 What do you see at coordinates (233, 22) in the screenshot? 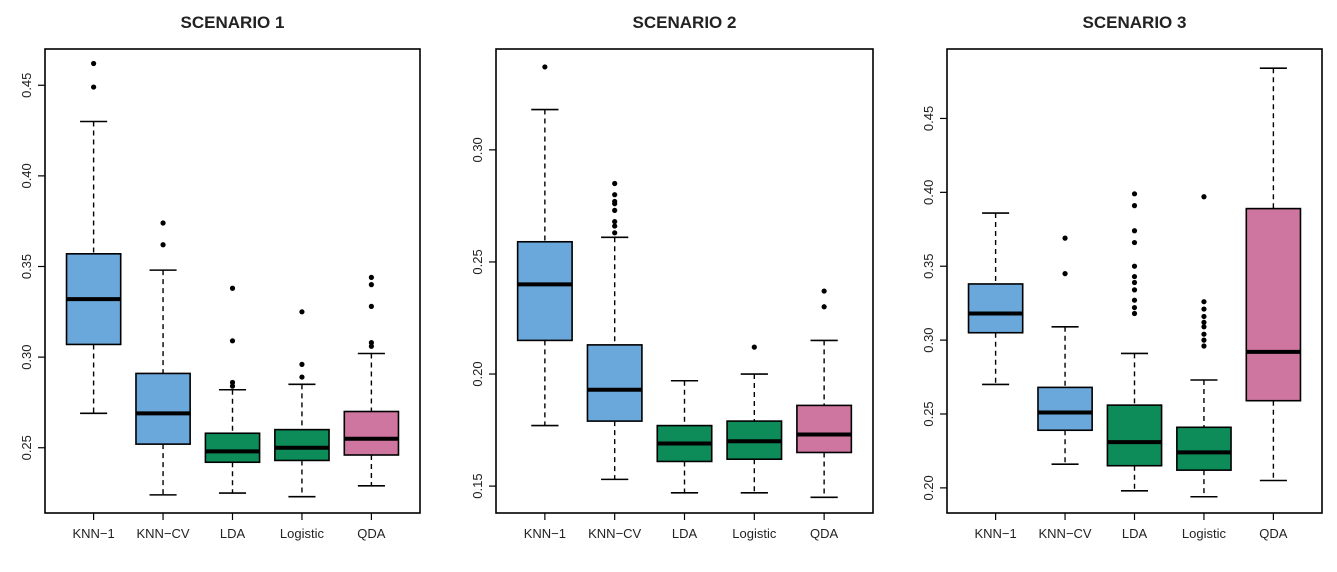
I see `panel-title: SCENARIO 1` at bounding box center [233, 22].